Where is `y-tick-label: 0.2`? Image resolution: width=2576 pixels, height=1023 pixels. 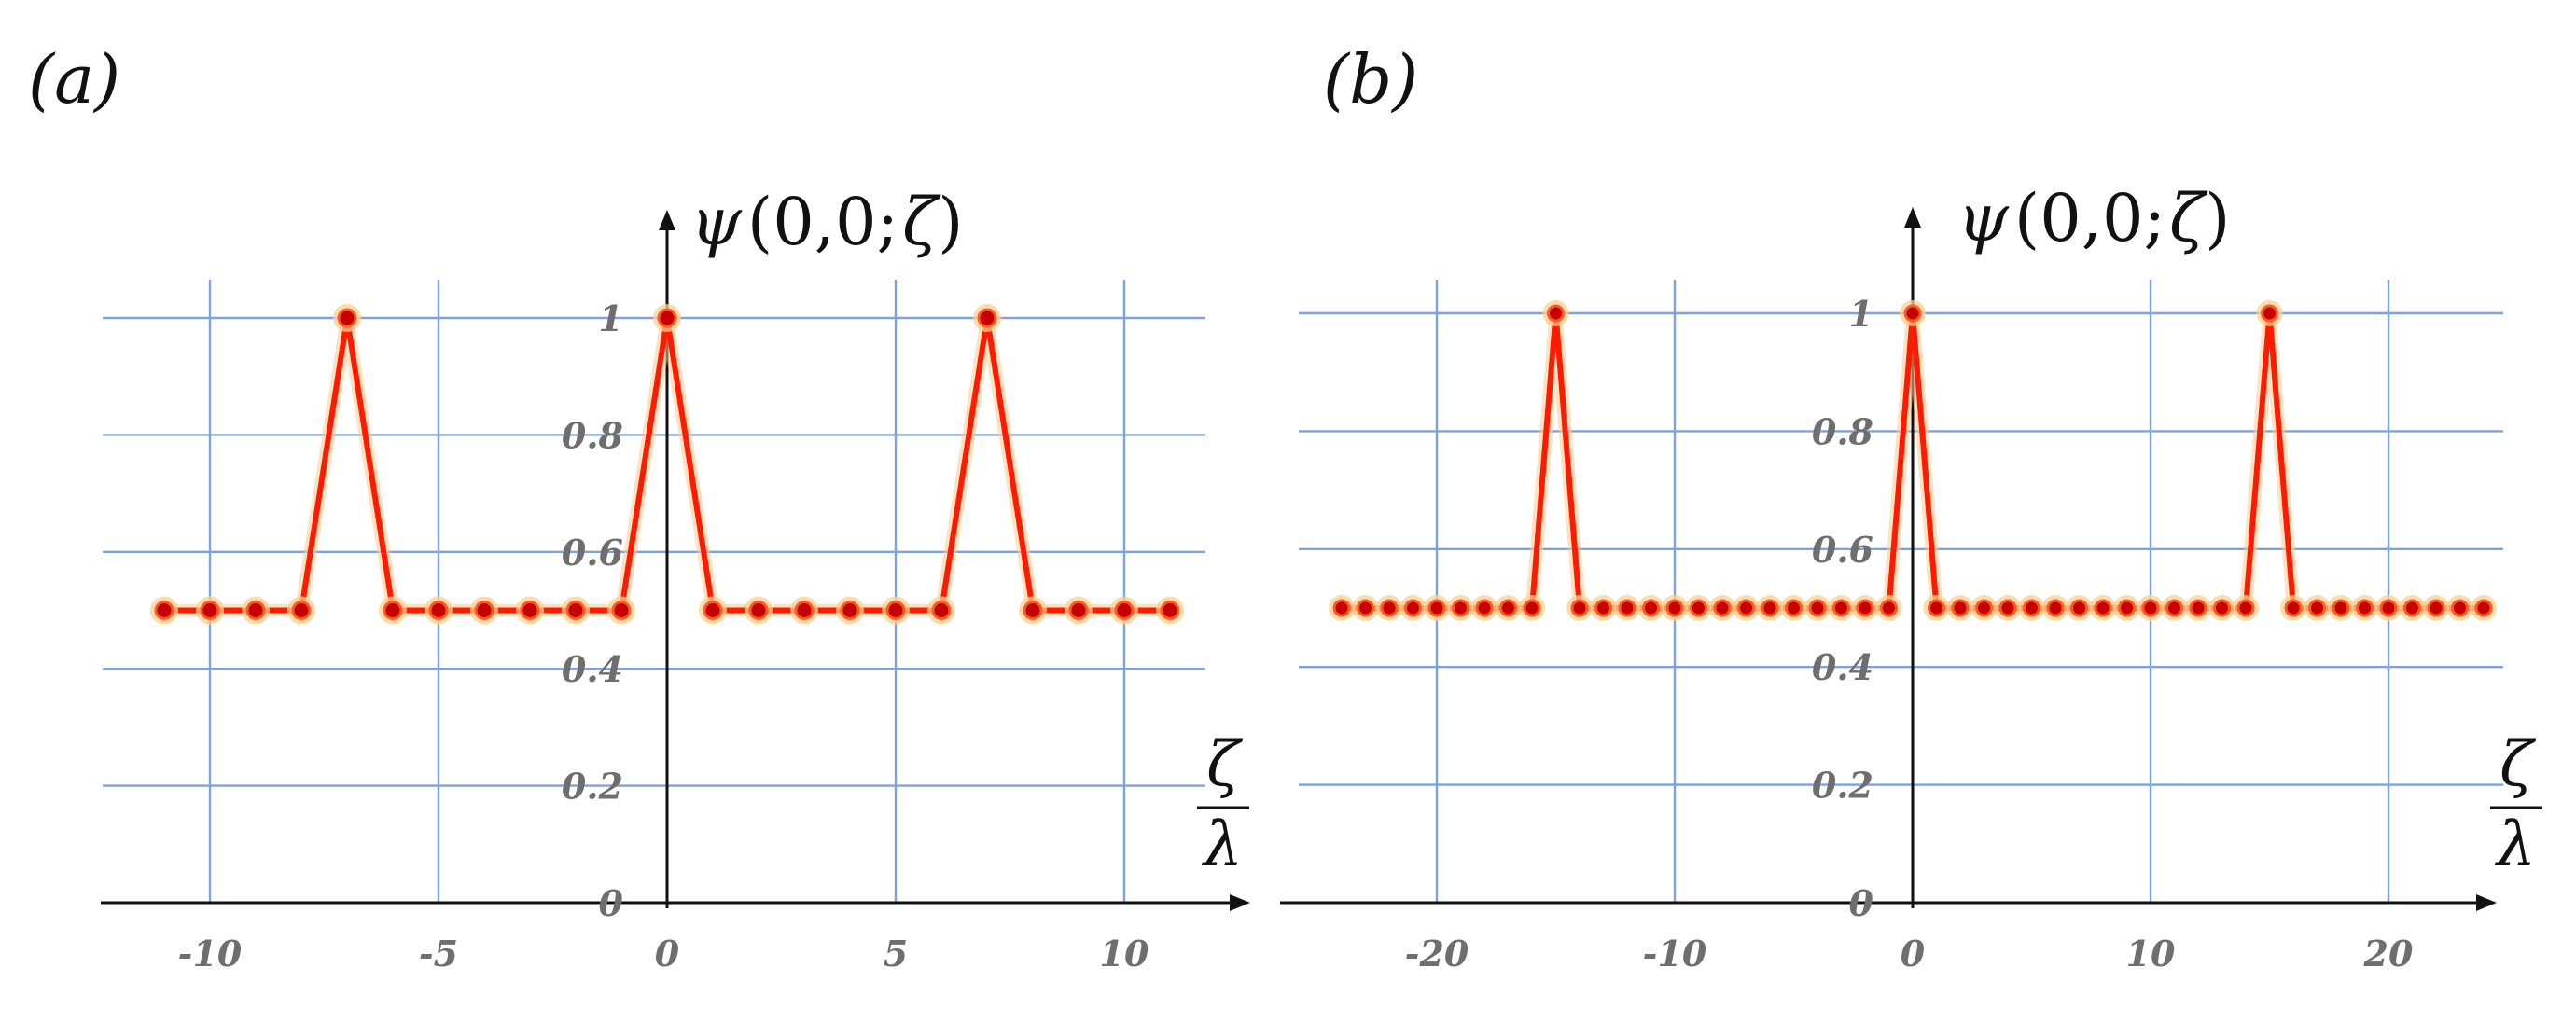
y-tick-label: 0.2 is located at coordinates (592, 787).